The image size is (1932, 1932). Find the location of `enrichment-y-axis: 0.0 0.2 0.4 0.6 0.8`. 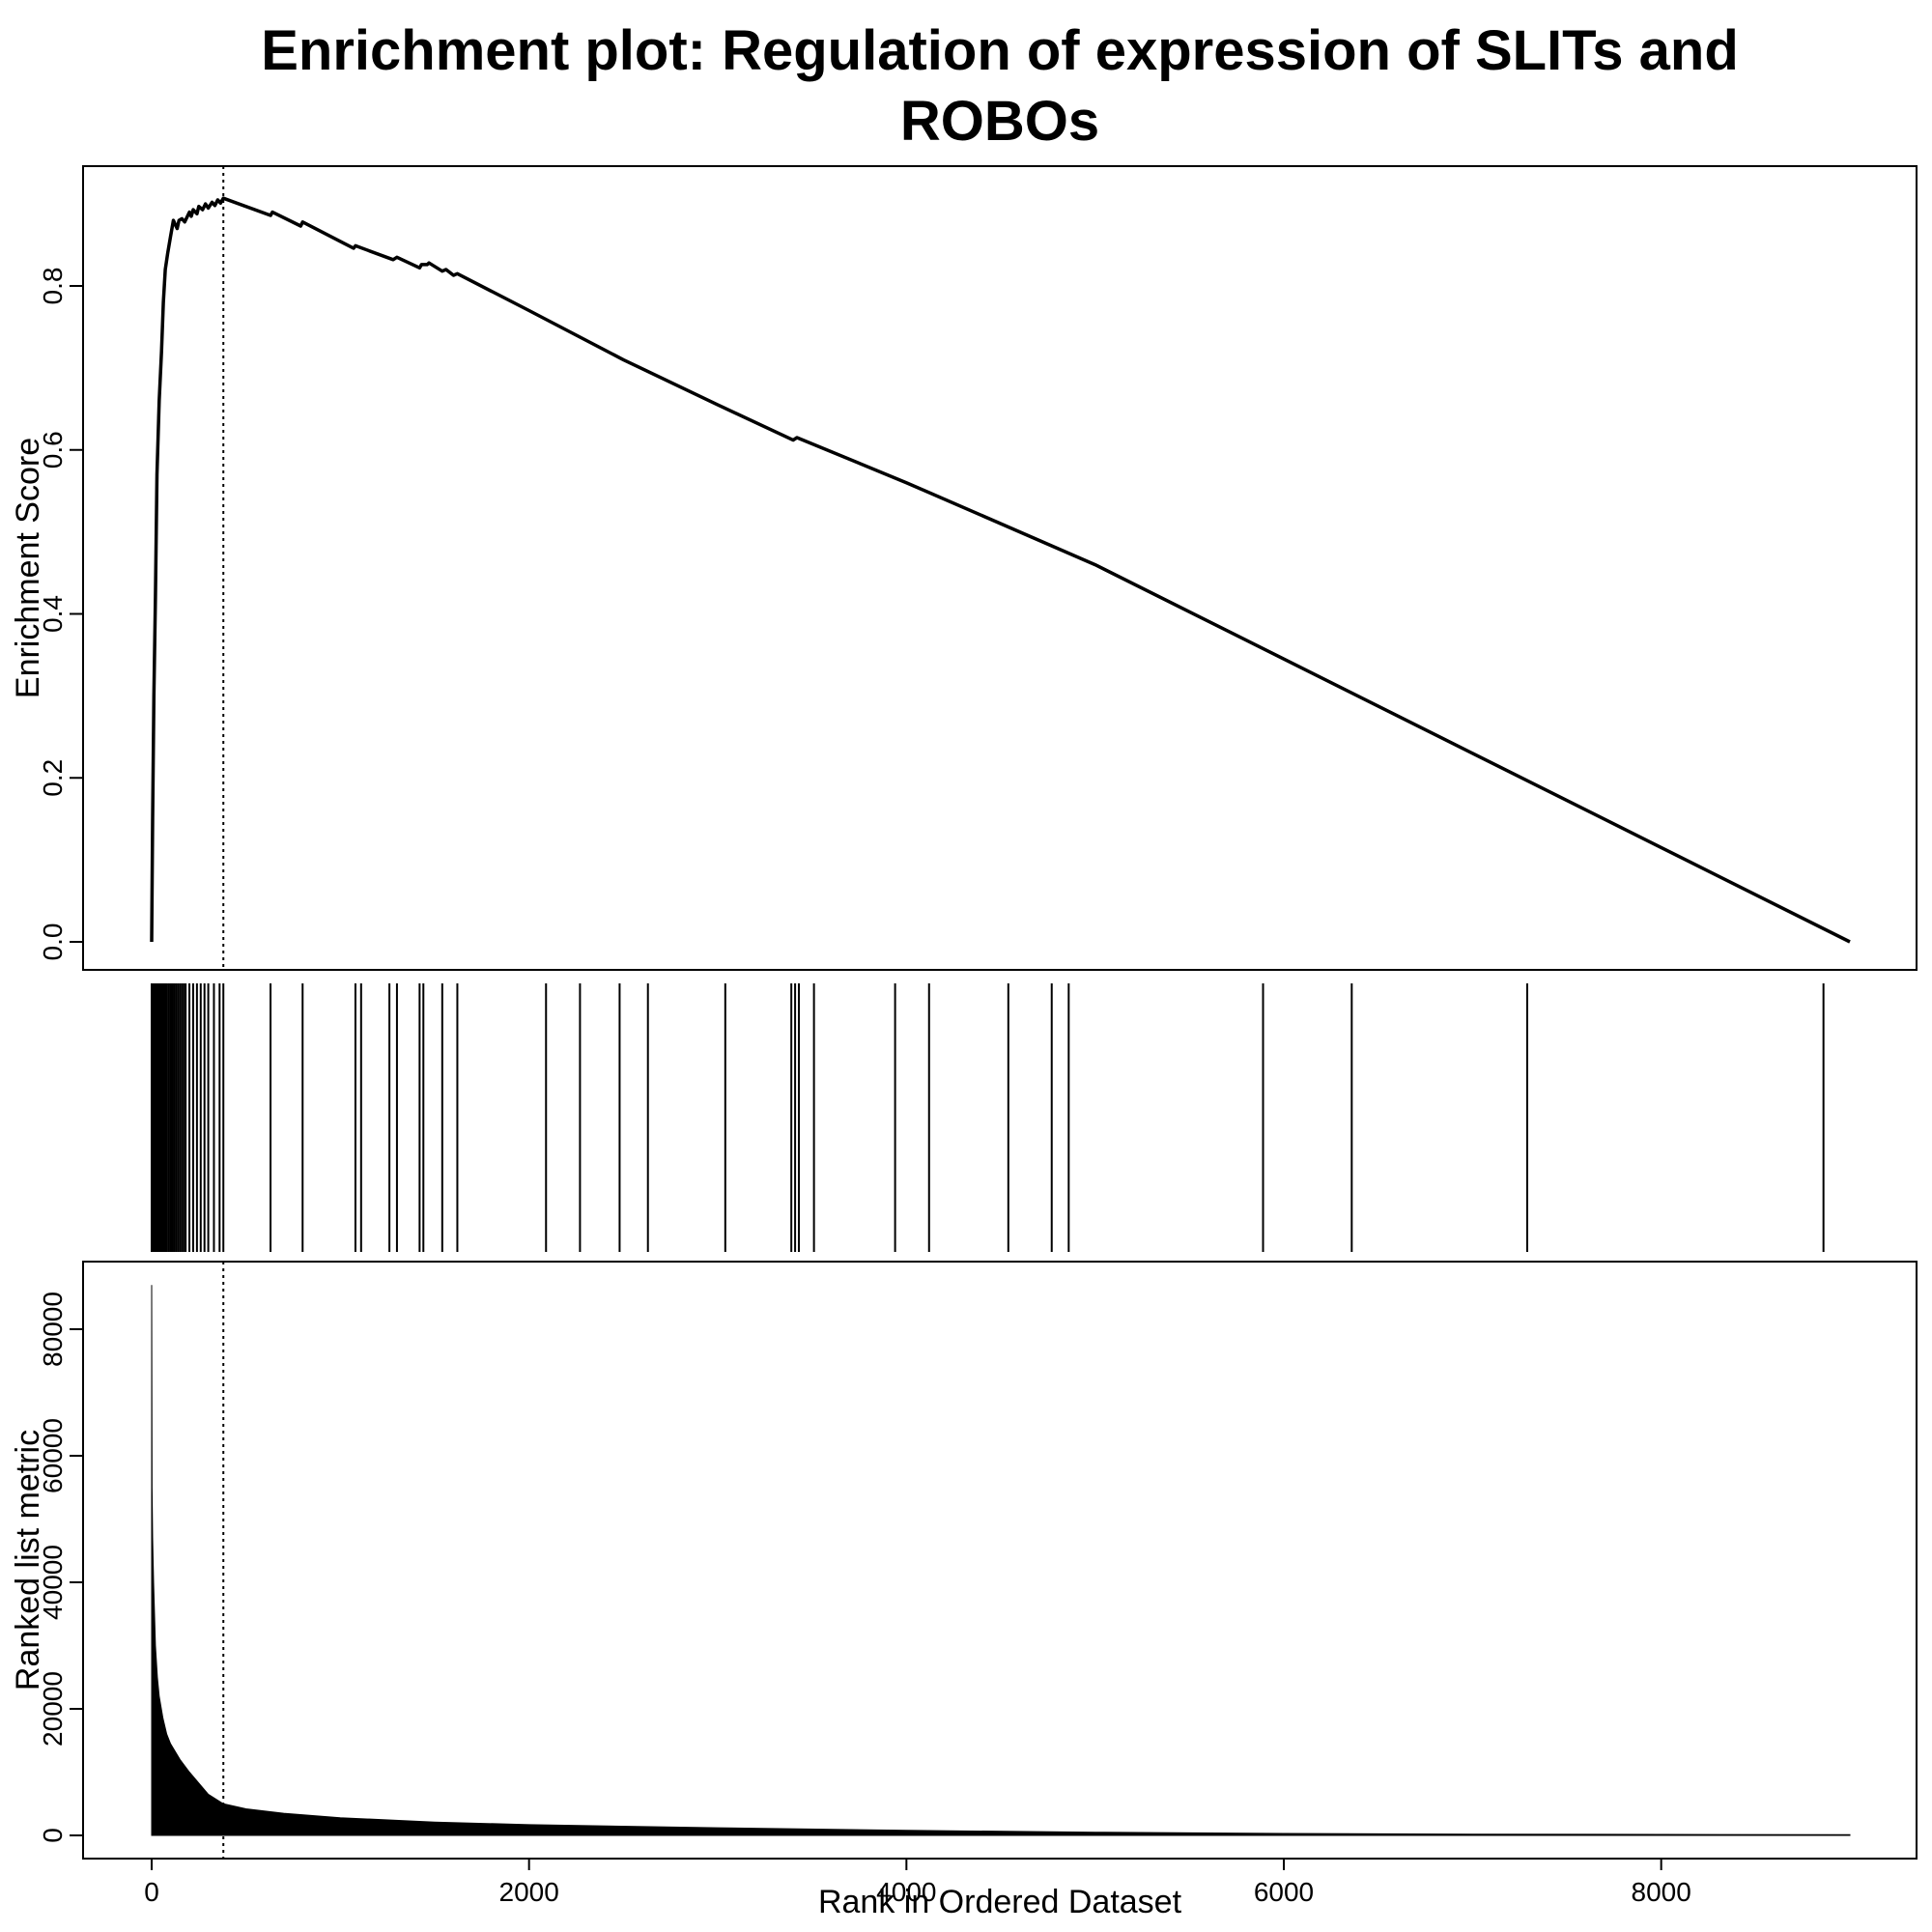

enrichment-y-axis: 0.0 0.2 0.4 0.6 0.8 is located at coordinates (60, 614).